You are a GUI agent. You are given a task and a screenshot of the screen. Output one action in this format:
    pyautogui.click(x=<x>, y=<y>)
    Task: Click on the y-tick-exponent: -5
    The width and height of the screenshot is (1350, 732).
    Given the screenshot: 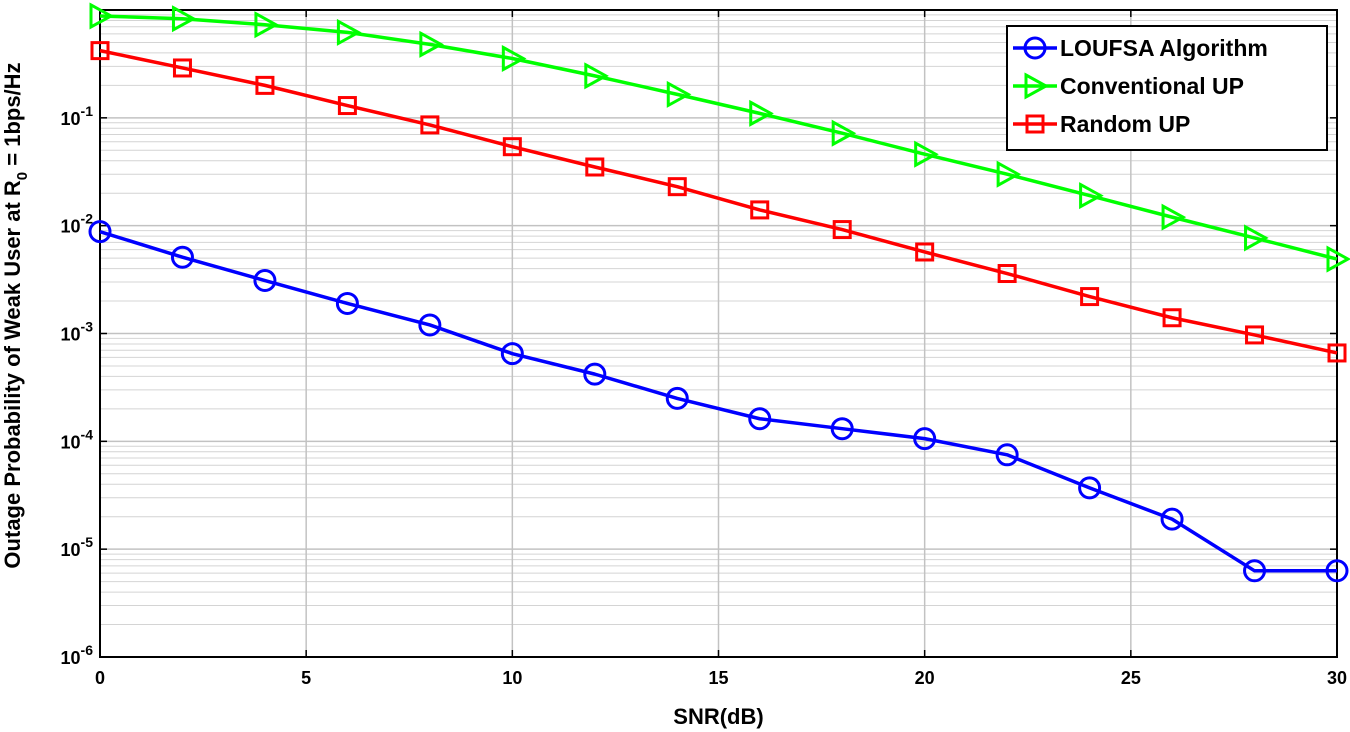 What is the action you would take?
    pyautogui.click(x=87, y=542)
    